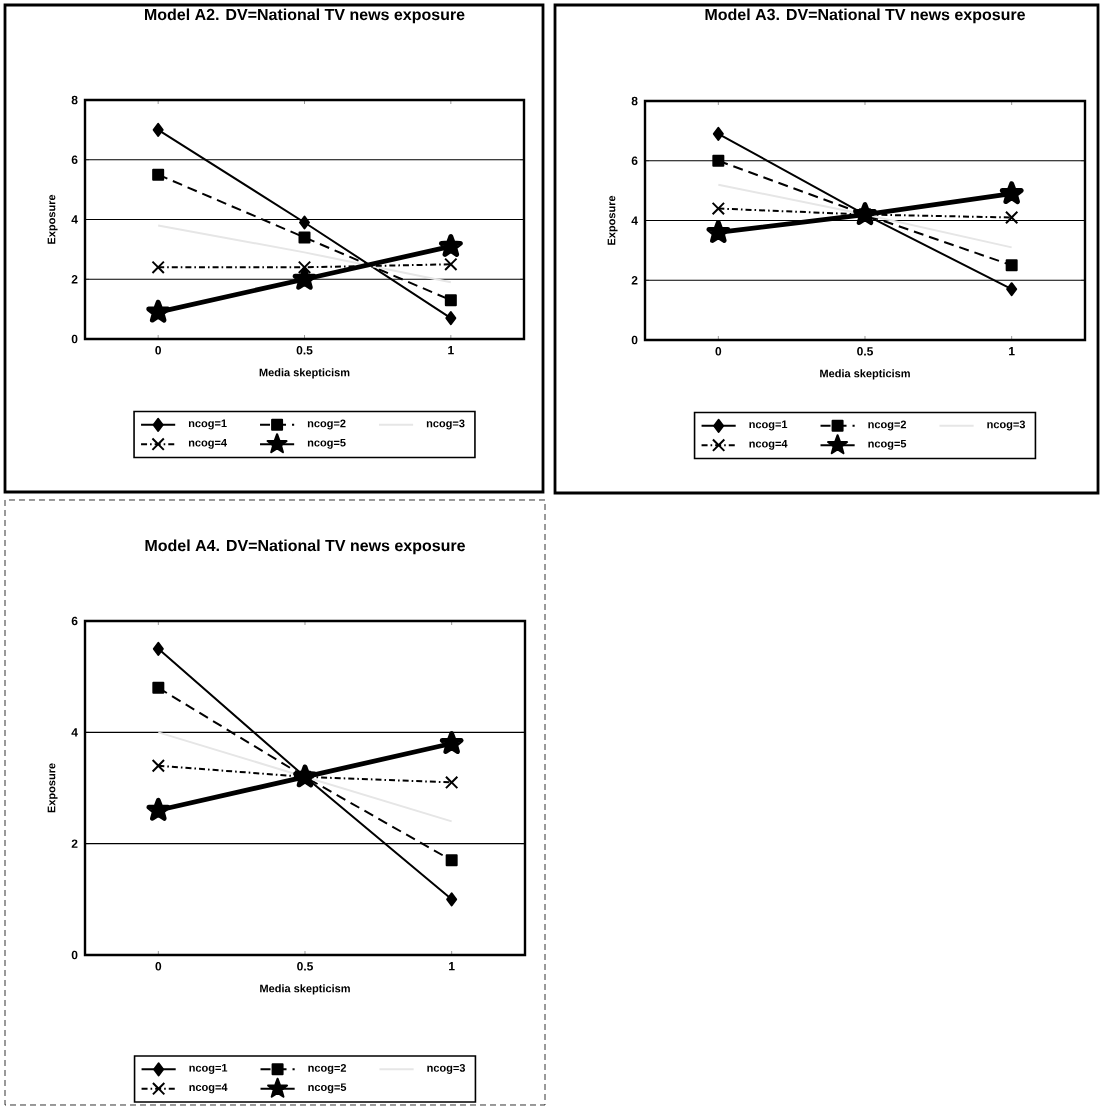 This screenshot has width=1101, height=1108. Describe the element at coordinates (305, 16) in the screenshot. I see `chart-title: Model A2. DV=National TV news exposure` at that location.